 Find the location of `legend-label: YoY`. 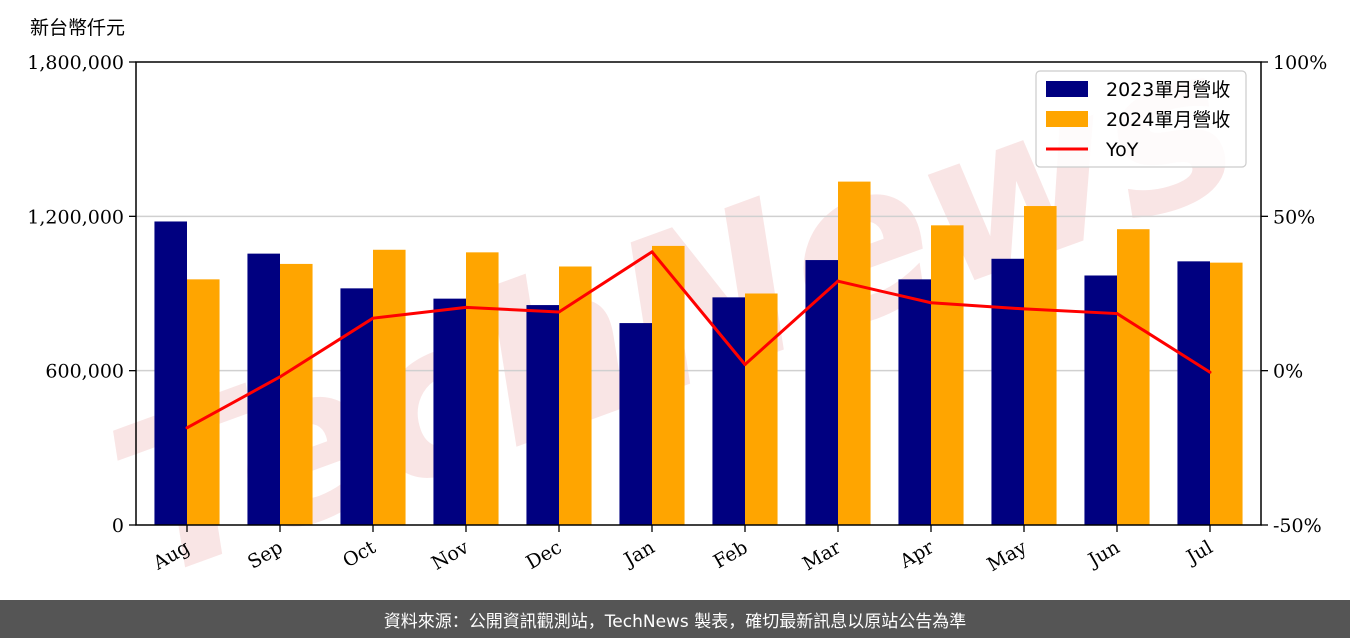

legend-label: YoY is located at coordinates (1122, 150).